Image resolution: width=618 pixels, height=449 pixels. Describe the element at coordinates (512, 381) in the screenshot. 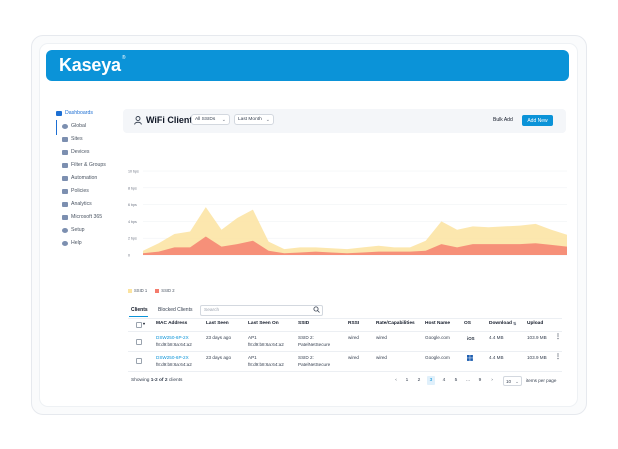

I see `per-page-select: 10 ⌄` at that location.